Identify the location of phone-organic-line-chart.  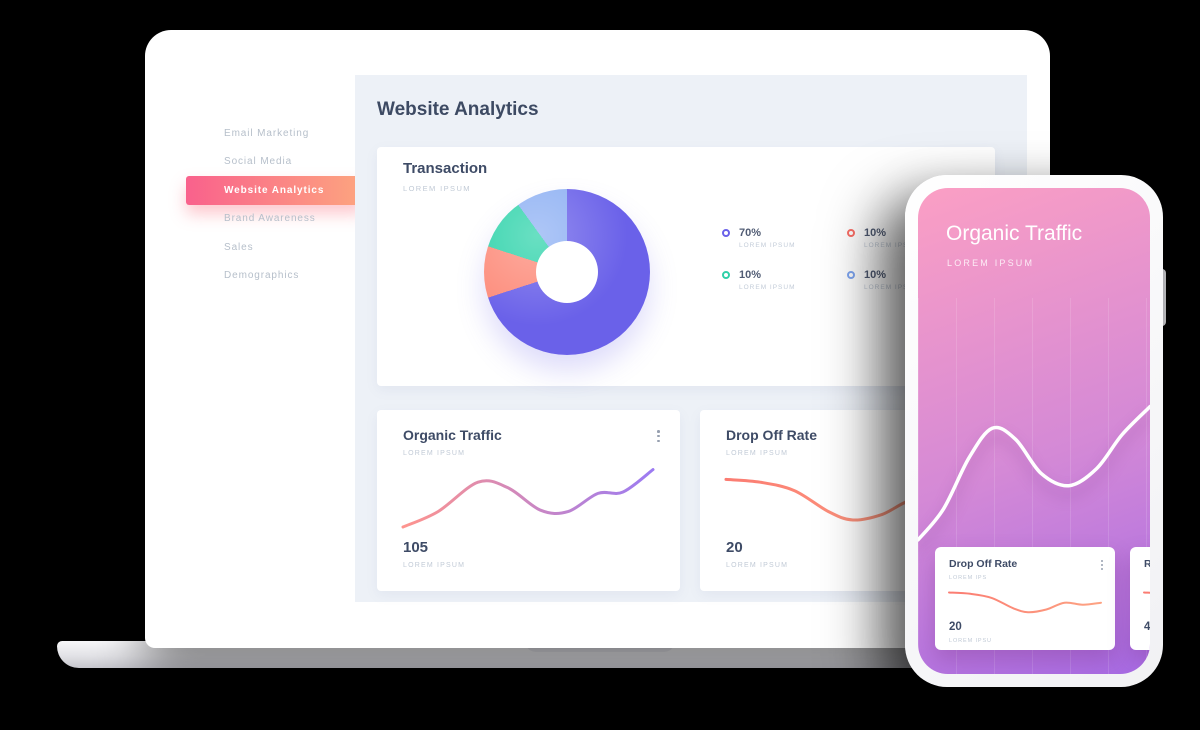
(1034, 465).